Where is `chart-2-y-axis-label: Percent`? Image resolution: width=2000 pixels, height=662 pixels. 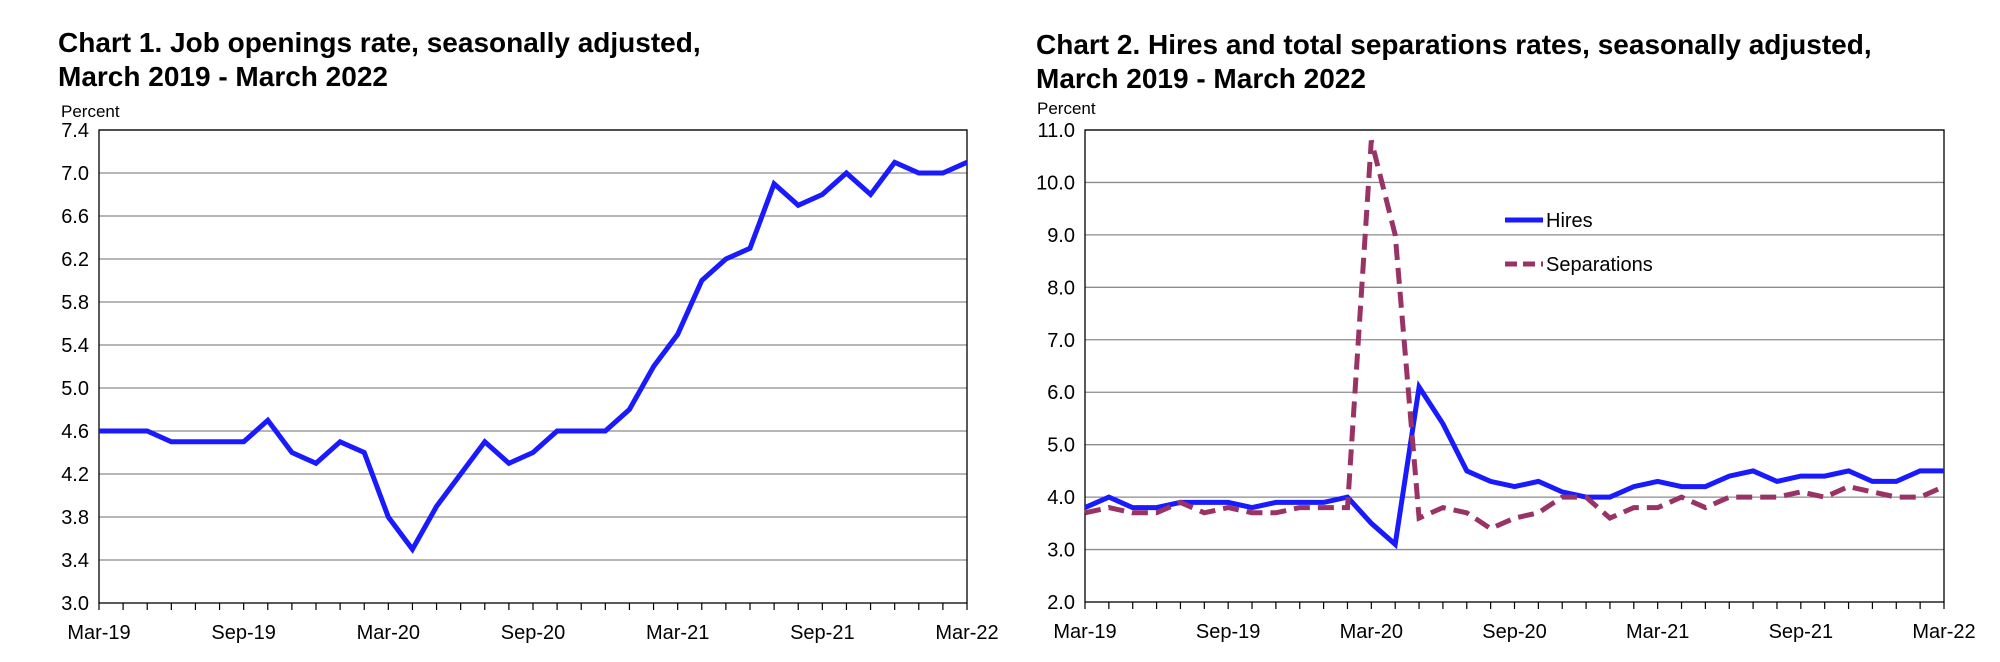
chart-2-y-axis-label: Percent is located at coordinates (1066, 108).